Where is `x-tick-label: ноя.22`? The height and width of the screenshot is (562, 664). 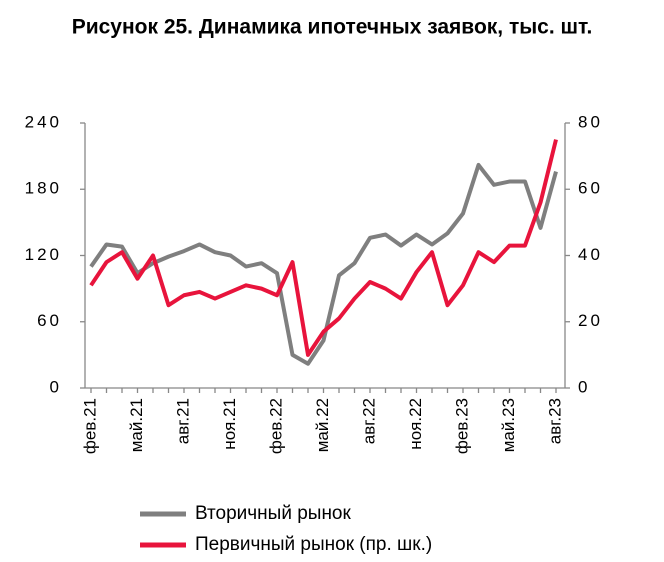 x-tick-label: ноя.22 is located at coordinates (415, 424).